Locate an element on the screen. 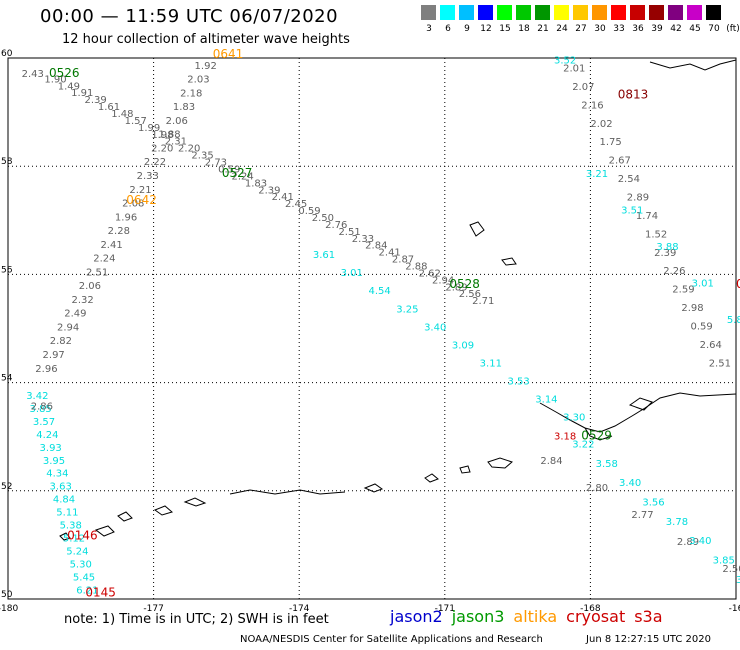 The height and width of the screenshot is (650, 740). swh-value: 4.54 is located at coordinates (379, 291).